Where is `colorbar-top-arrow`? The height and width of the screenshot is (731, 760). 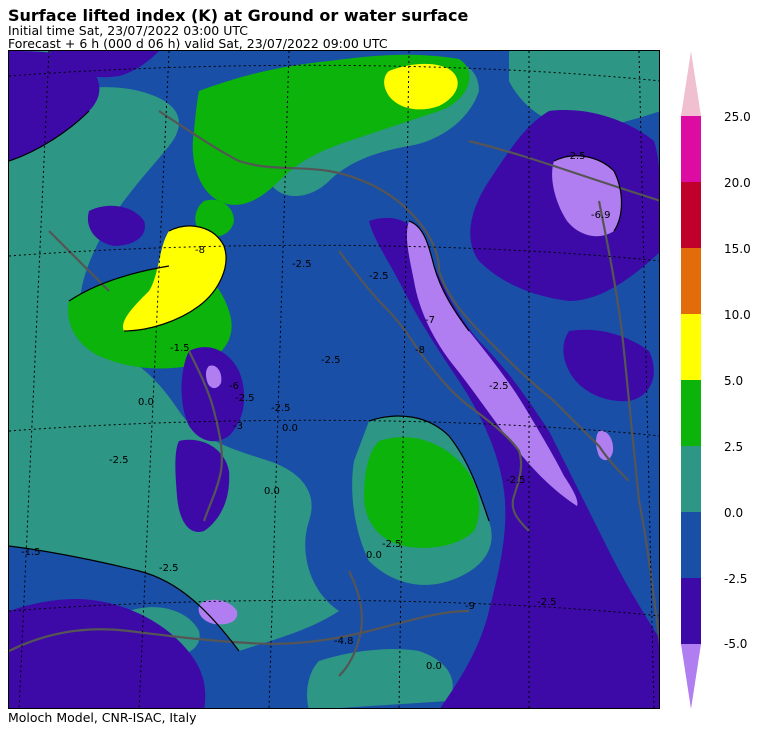
colorbar-top-arrow is located at coordinates (691, 83).